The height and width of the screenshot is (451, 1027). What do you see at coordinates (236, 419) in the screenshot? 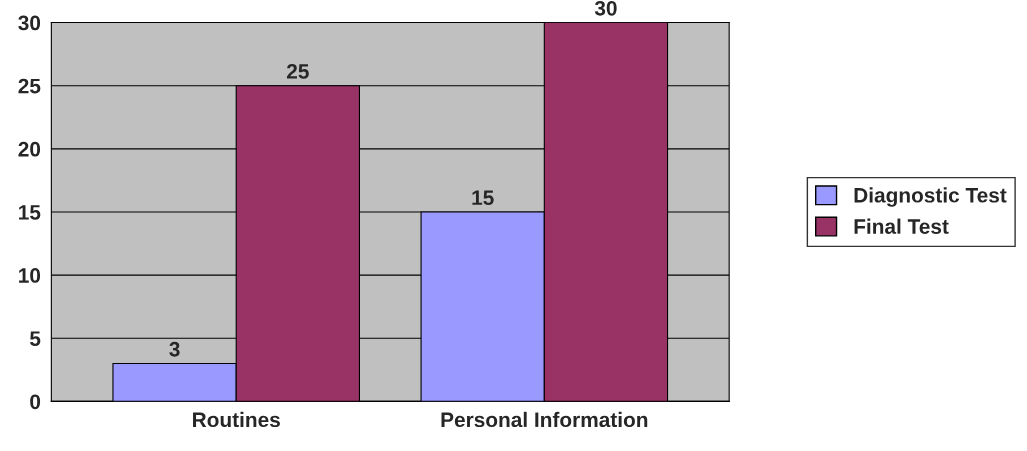
I see `x-tick-label: Routines` at bounding box center [236, 419].